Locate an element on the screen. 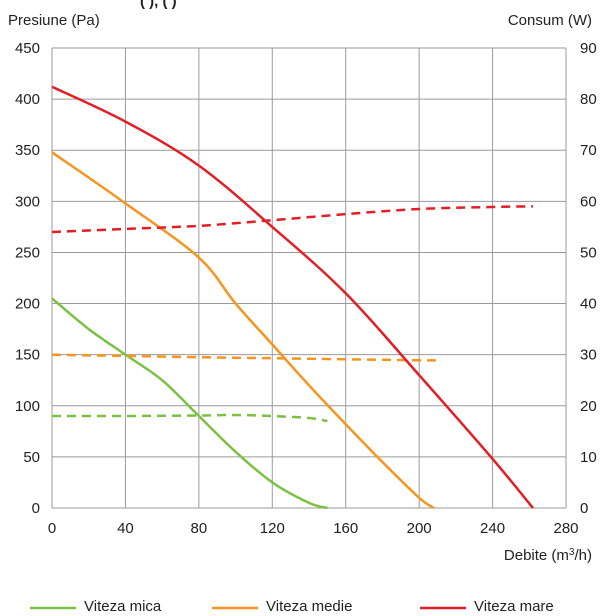 This screenshot has height=616, width=603. y-right-tick-label: 20 is located at coordinates (588, 406).